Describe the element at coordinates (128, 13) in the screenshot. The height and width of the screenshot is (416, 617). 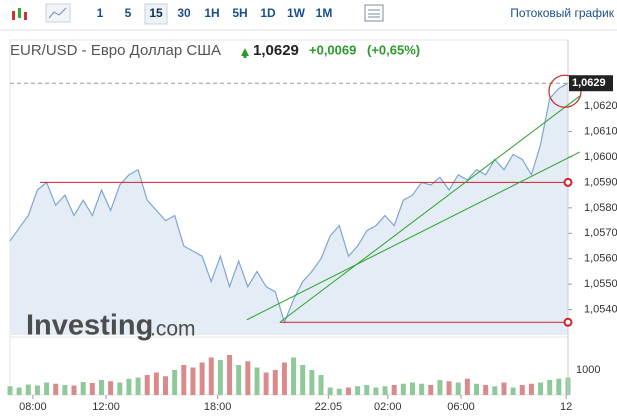
I see `interval-button: 5` at that location.